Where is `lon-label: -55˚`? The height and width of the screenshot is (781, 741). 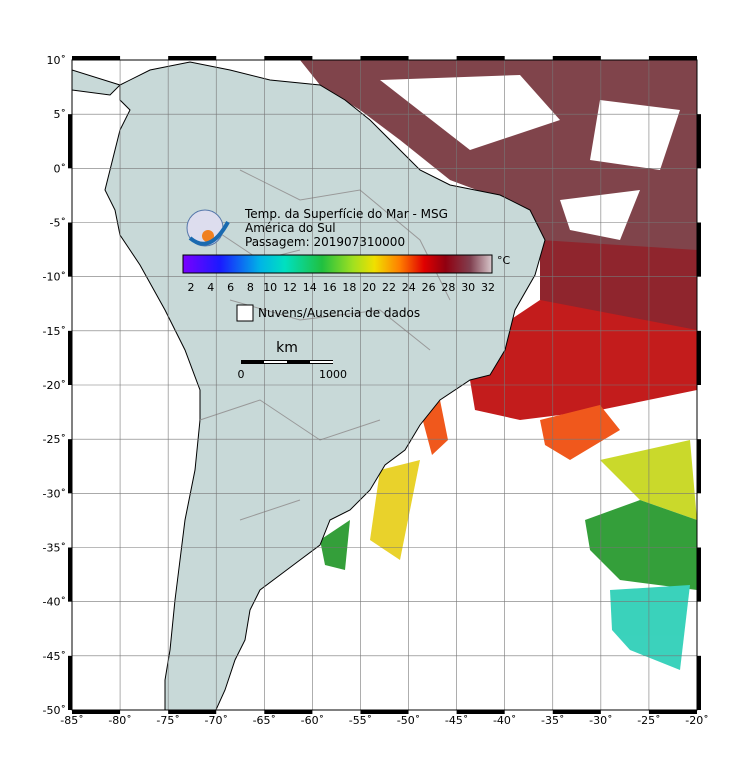 lon-label: -55˚ is located at coordinates (360, 720).